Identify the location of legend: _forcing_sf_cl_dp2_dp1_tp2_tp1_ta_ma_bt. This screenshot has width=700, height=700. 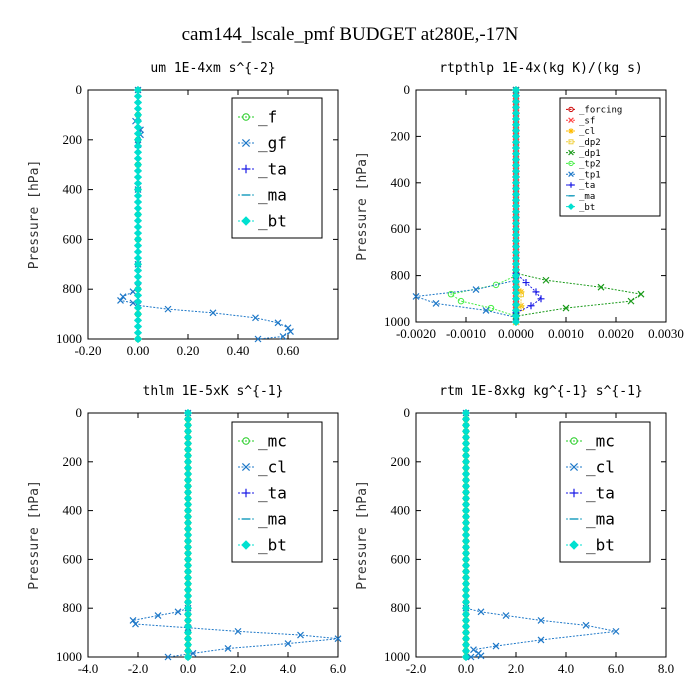
(610, 157).